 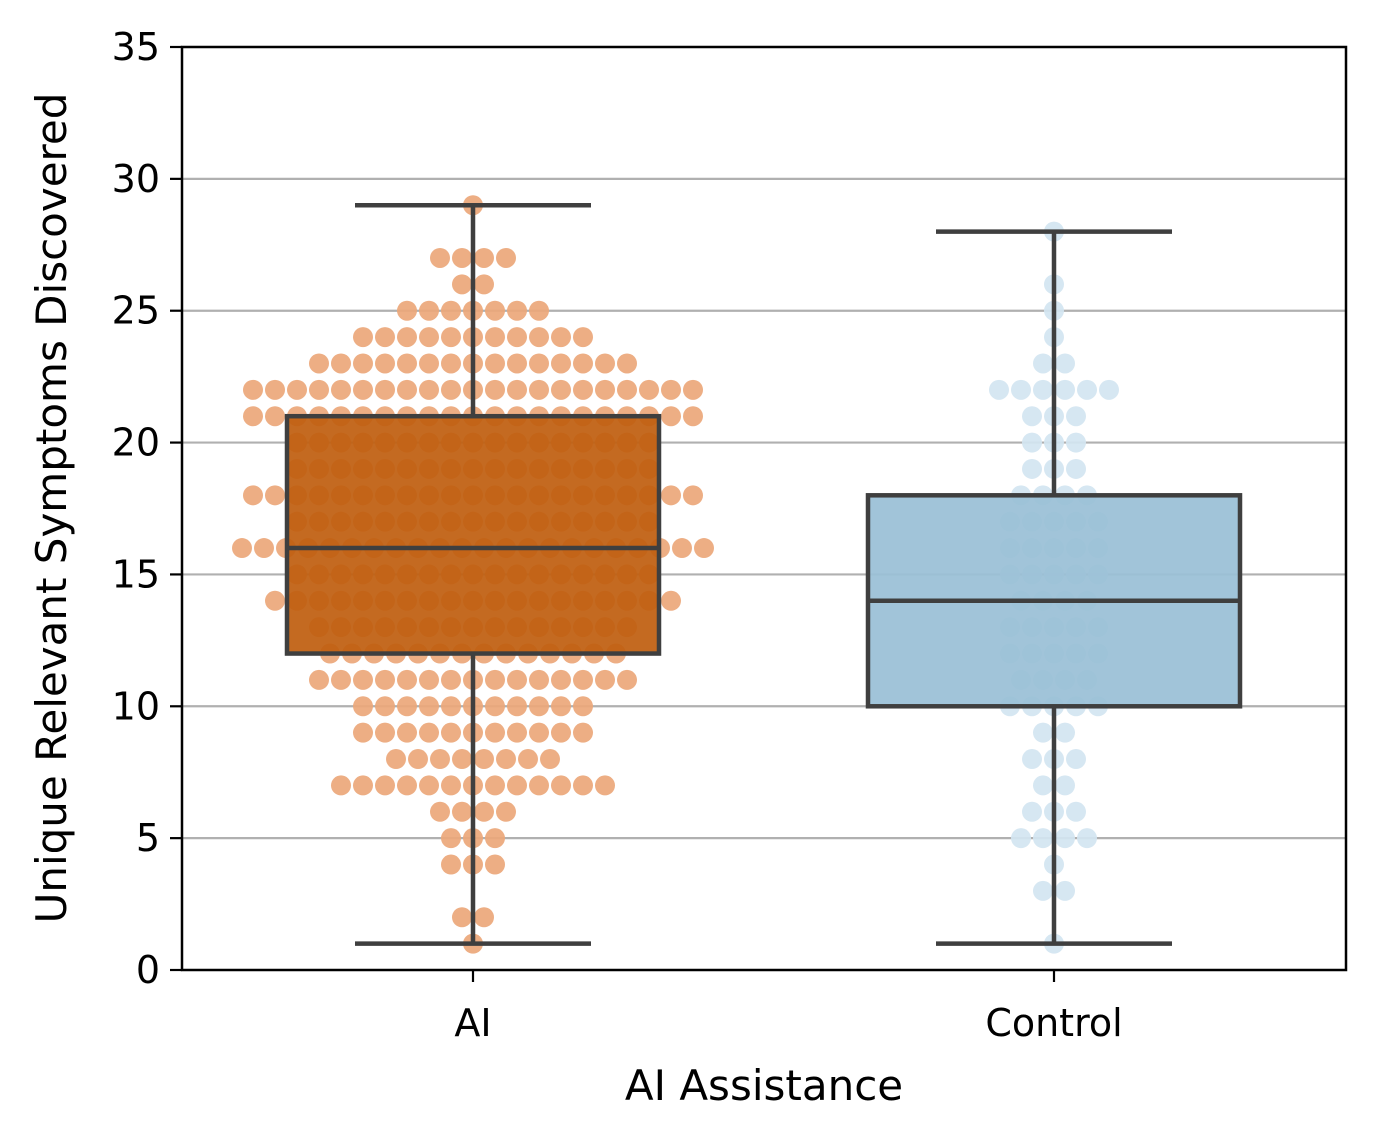 I want to click on x-tick-label-ai: AI, so click(x=472, y=1023).